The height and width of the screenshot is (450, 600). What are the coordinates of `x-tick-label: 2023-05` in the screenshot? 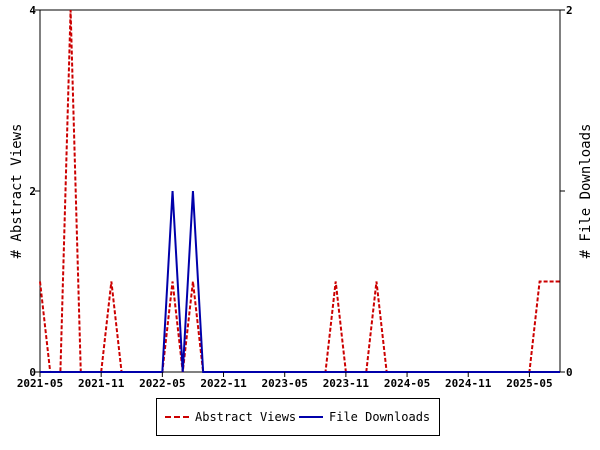 It's located at (285, 383).